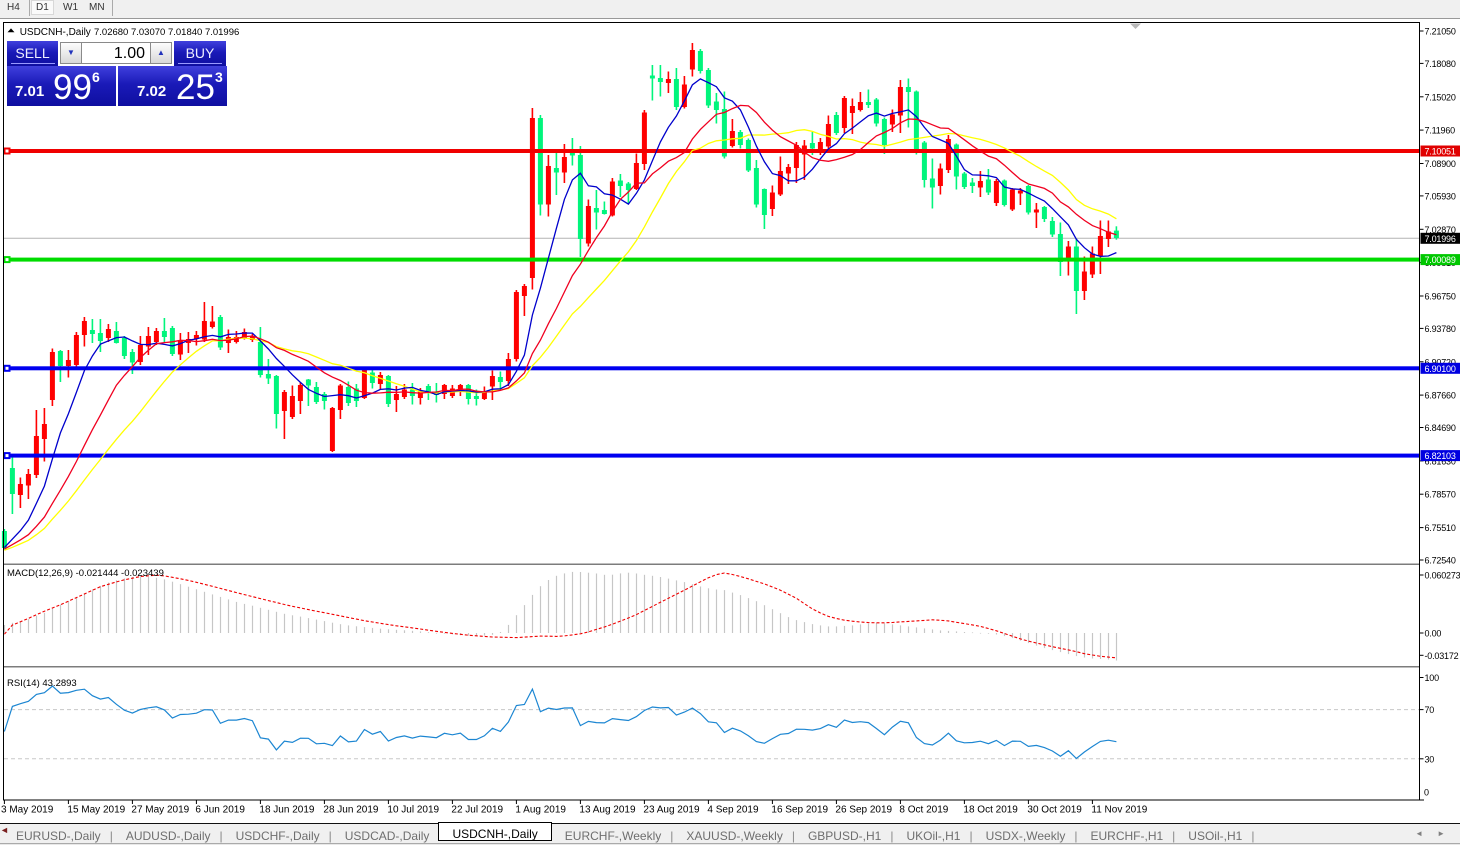 The width and height of the screenshot is (1460, 845). I want to click on svg-text: 30 Oct 2019, so click(1054, 810).